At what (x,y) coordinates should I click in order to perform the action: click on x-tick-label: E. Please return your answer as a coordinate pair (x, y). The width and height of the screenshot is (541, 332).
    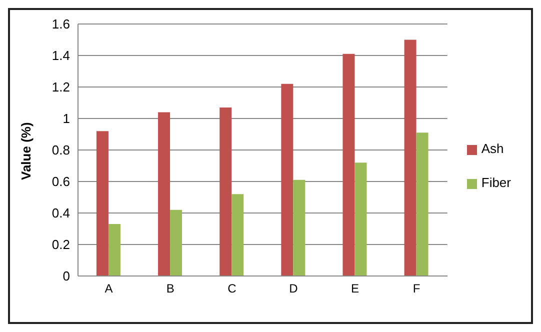
    Looking at the image, I should click on (355, 289).